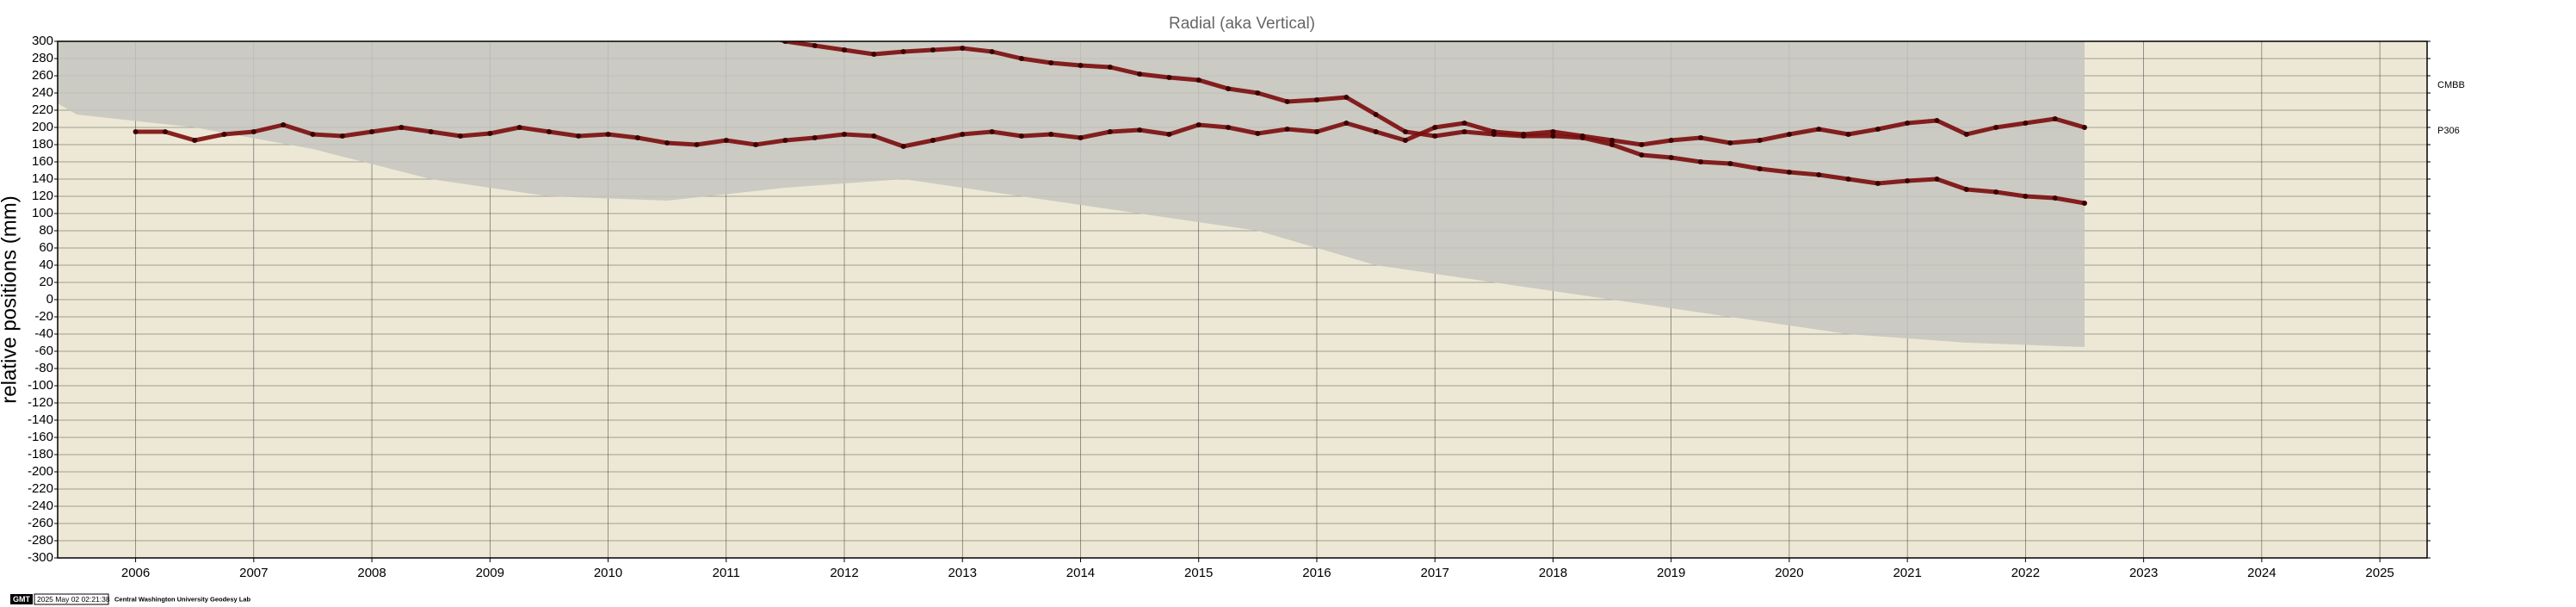 This screenshot has width=2576, height=607. What do you see at coordinates (42, 127) in the screenshot?
I see `y-tick-label: 200` at bounding box center [42, 127].